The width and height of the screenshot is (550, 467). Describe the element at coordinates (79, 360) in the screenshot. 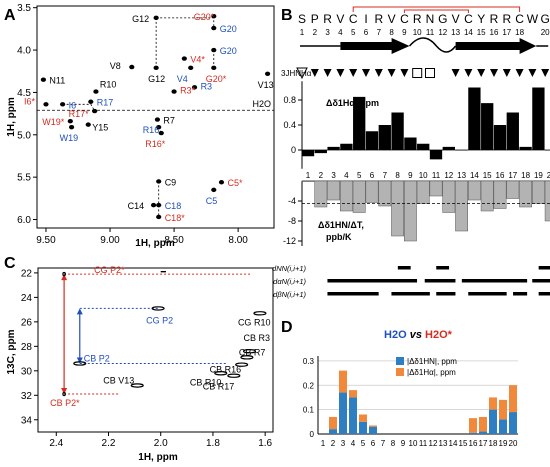

I see `shift-arrow-blue-head` at that location.